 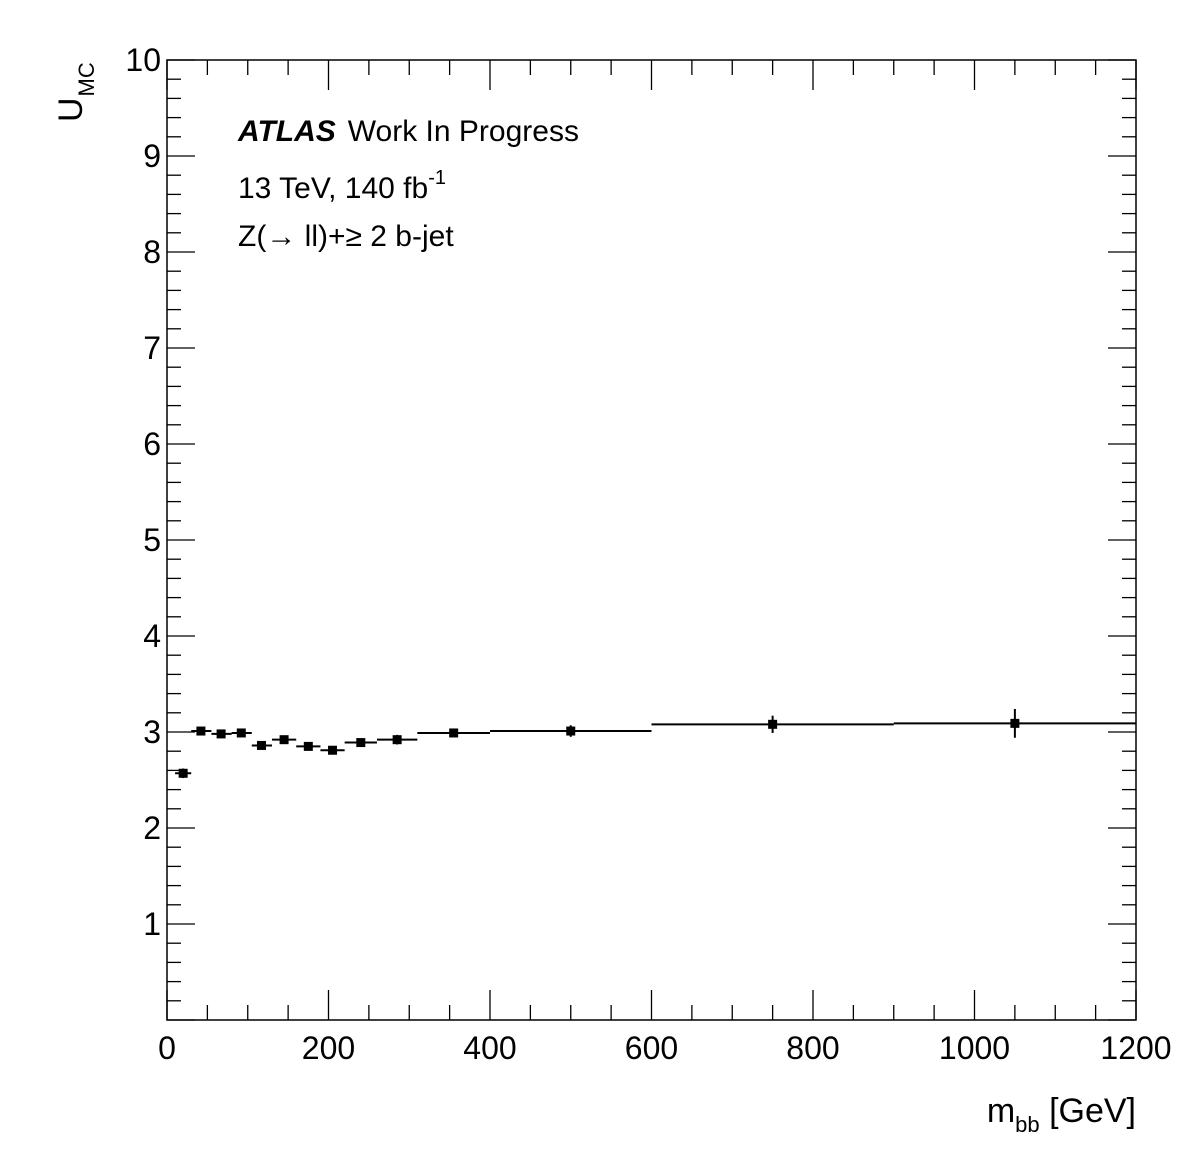 I want to click on x-tick-label: 400, so click(x=489, y=1048).